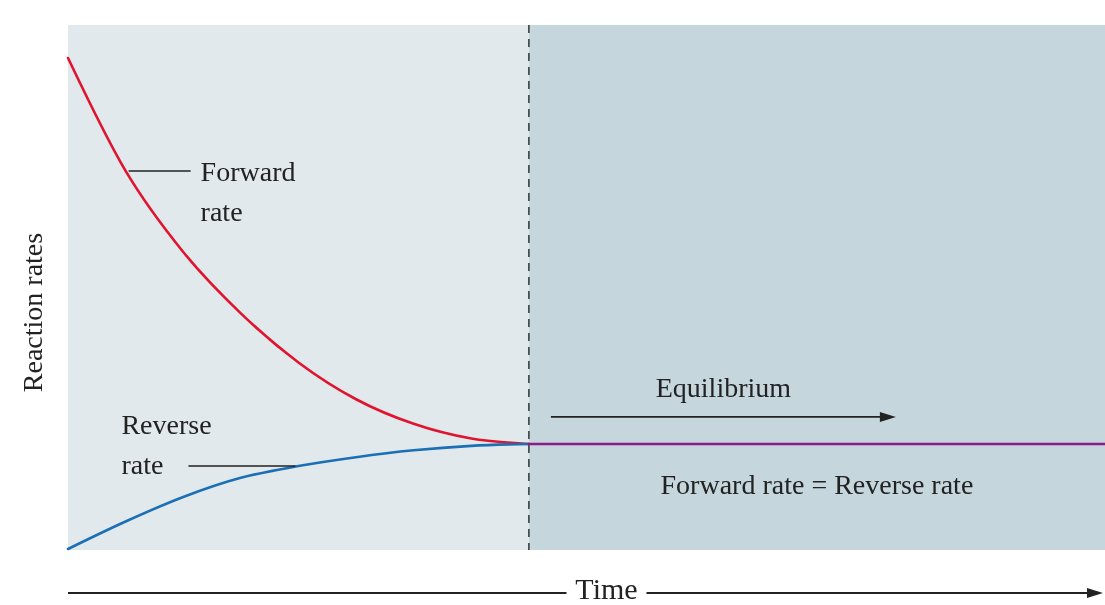 The height and width of the screenshot is (605, 1105). Describe the element at coordinates (166, 445) in the screenshot. I see `series-label: Reverse rate` at that location.